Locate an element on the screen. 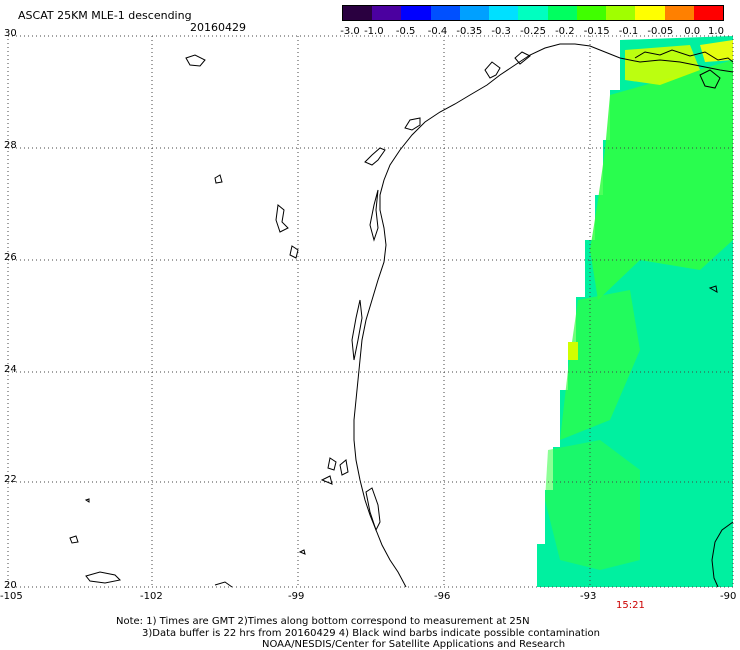 The image size is (740, 650). colorbar-label: 1.0 is located at coordinates (716, 31).